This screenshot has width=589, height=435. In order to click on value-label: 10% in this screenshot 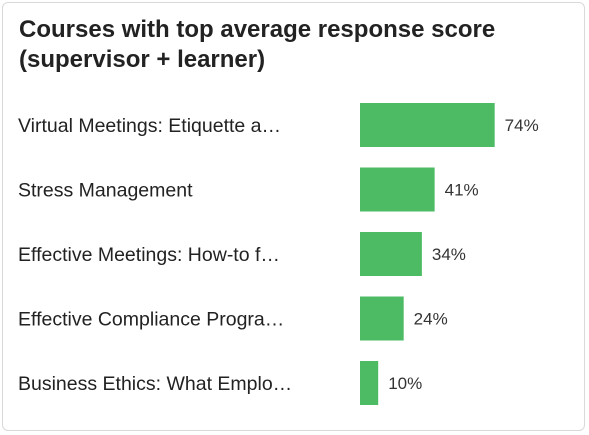, I will do `click(405, 383)`.